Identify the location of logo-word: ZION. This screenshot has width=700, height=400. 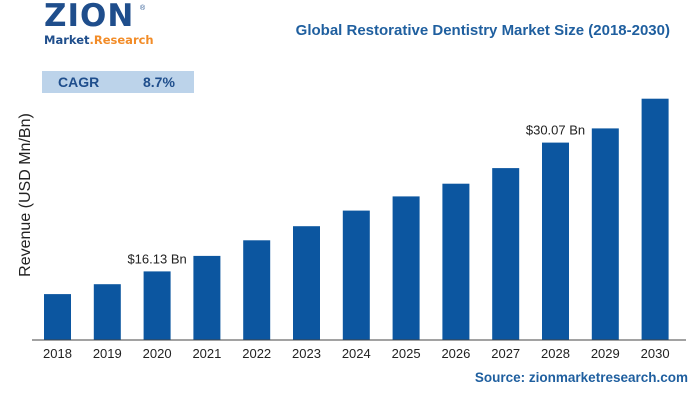
(89, 17).